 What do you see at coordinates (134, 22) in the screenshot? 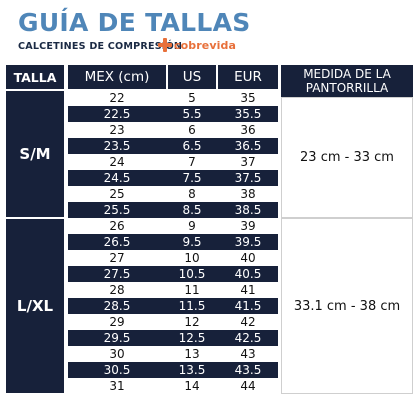
I see `page-title: GUÍA DE TALLAS` at bounding box center [134, 22].